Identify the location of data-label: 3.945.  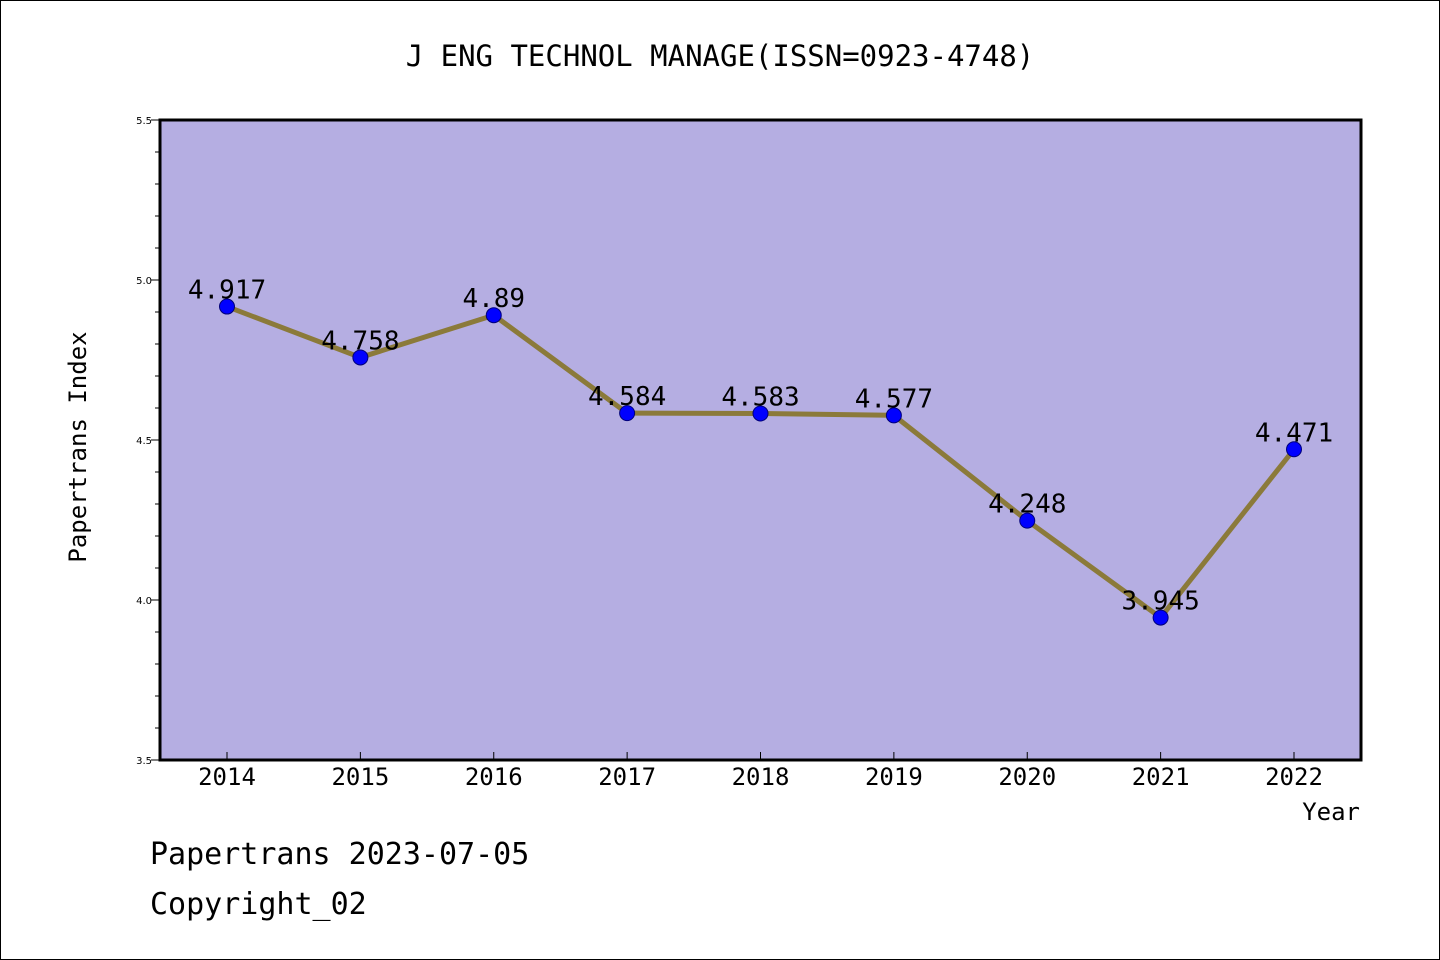
(1160, 602).